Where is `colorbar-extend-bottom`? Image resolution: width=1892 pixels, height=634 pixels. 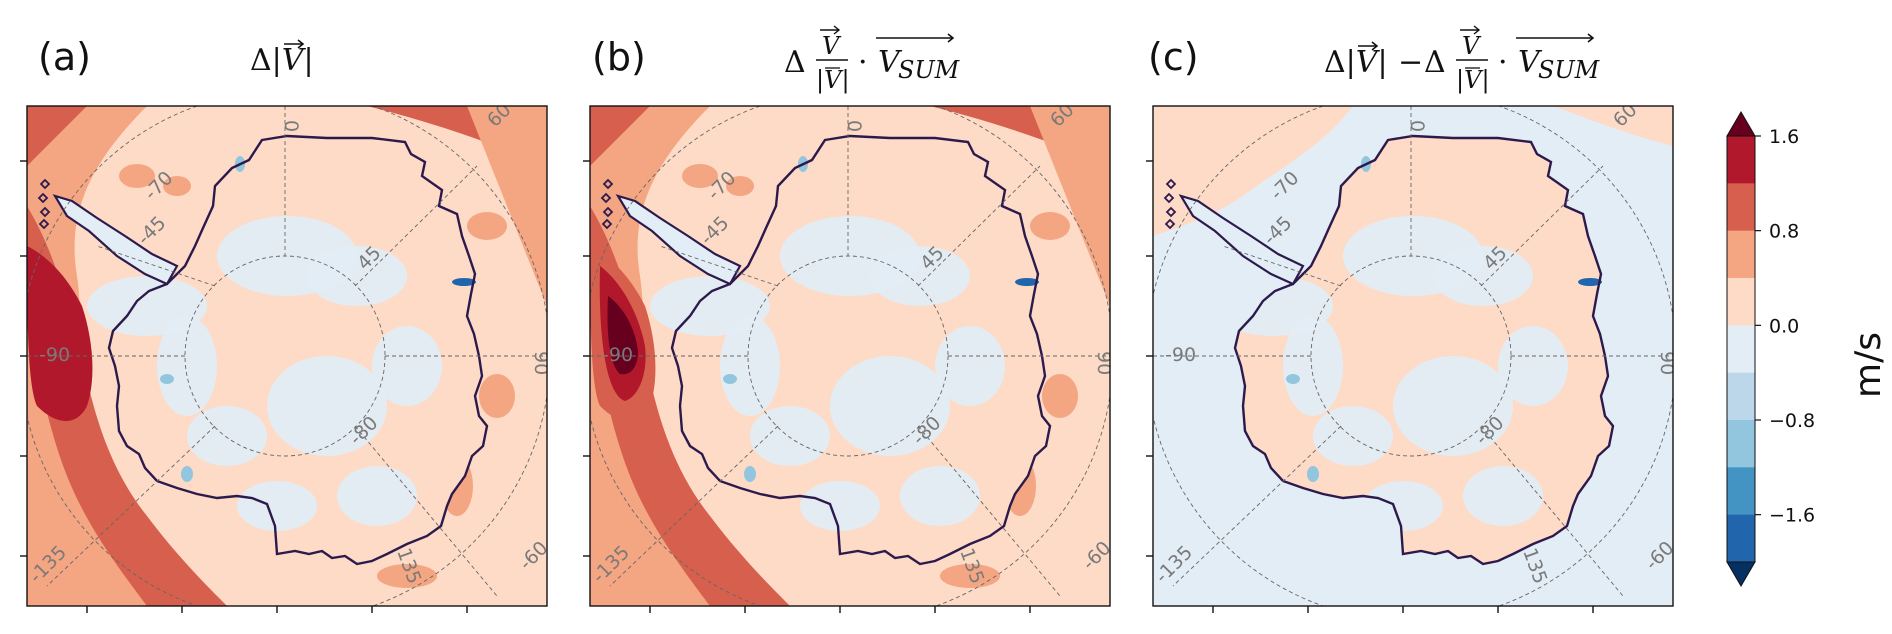 colorbar-extend-bottom is located at coordinates (1741, 574).